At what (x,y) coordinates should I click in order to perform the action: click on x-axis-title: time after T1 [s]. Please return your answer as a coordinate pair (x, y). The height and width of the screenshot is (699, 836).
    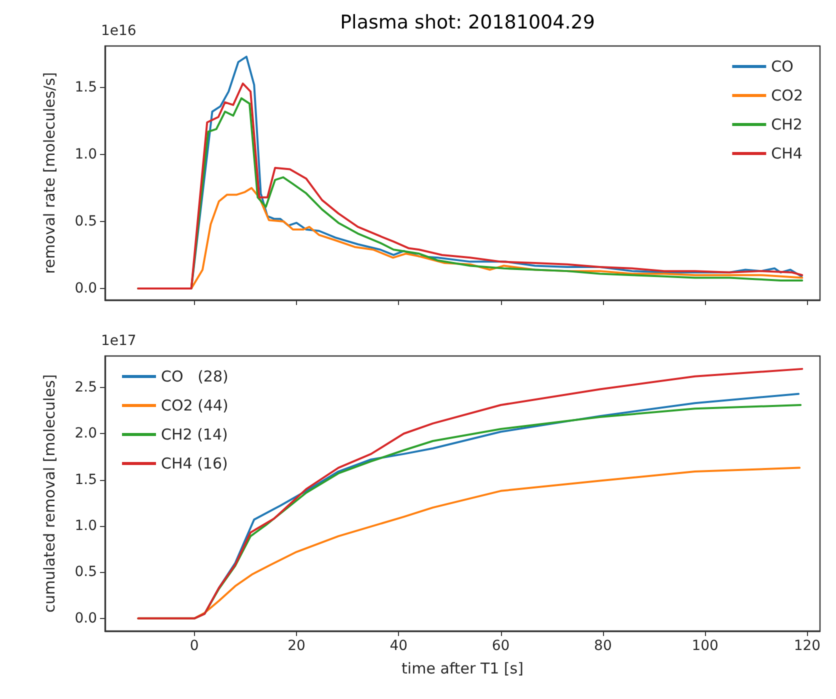
    Looking at the image, I should click on (463, 669).